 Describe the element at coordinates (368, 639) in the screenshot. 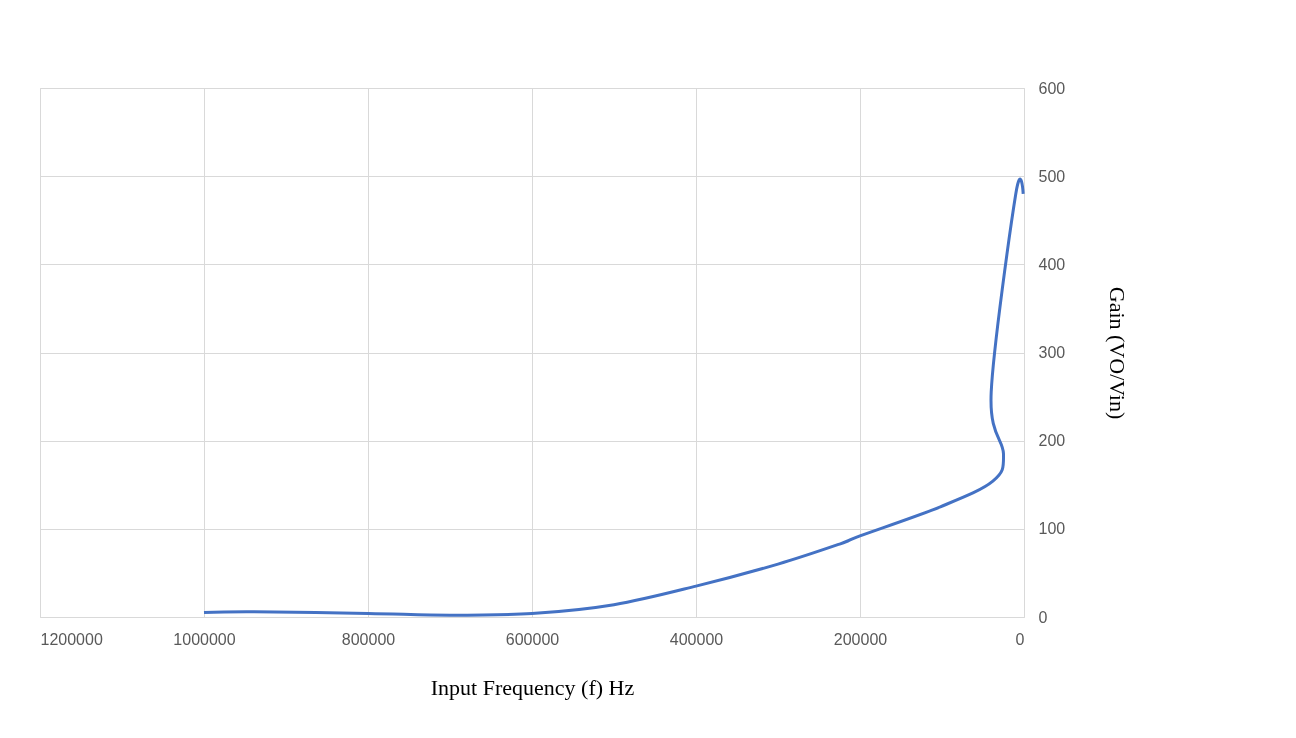

I see `x-tick-label: 800000` at that location.